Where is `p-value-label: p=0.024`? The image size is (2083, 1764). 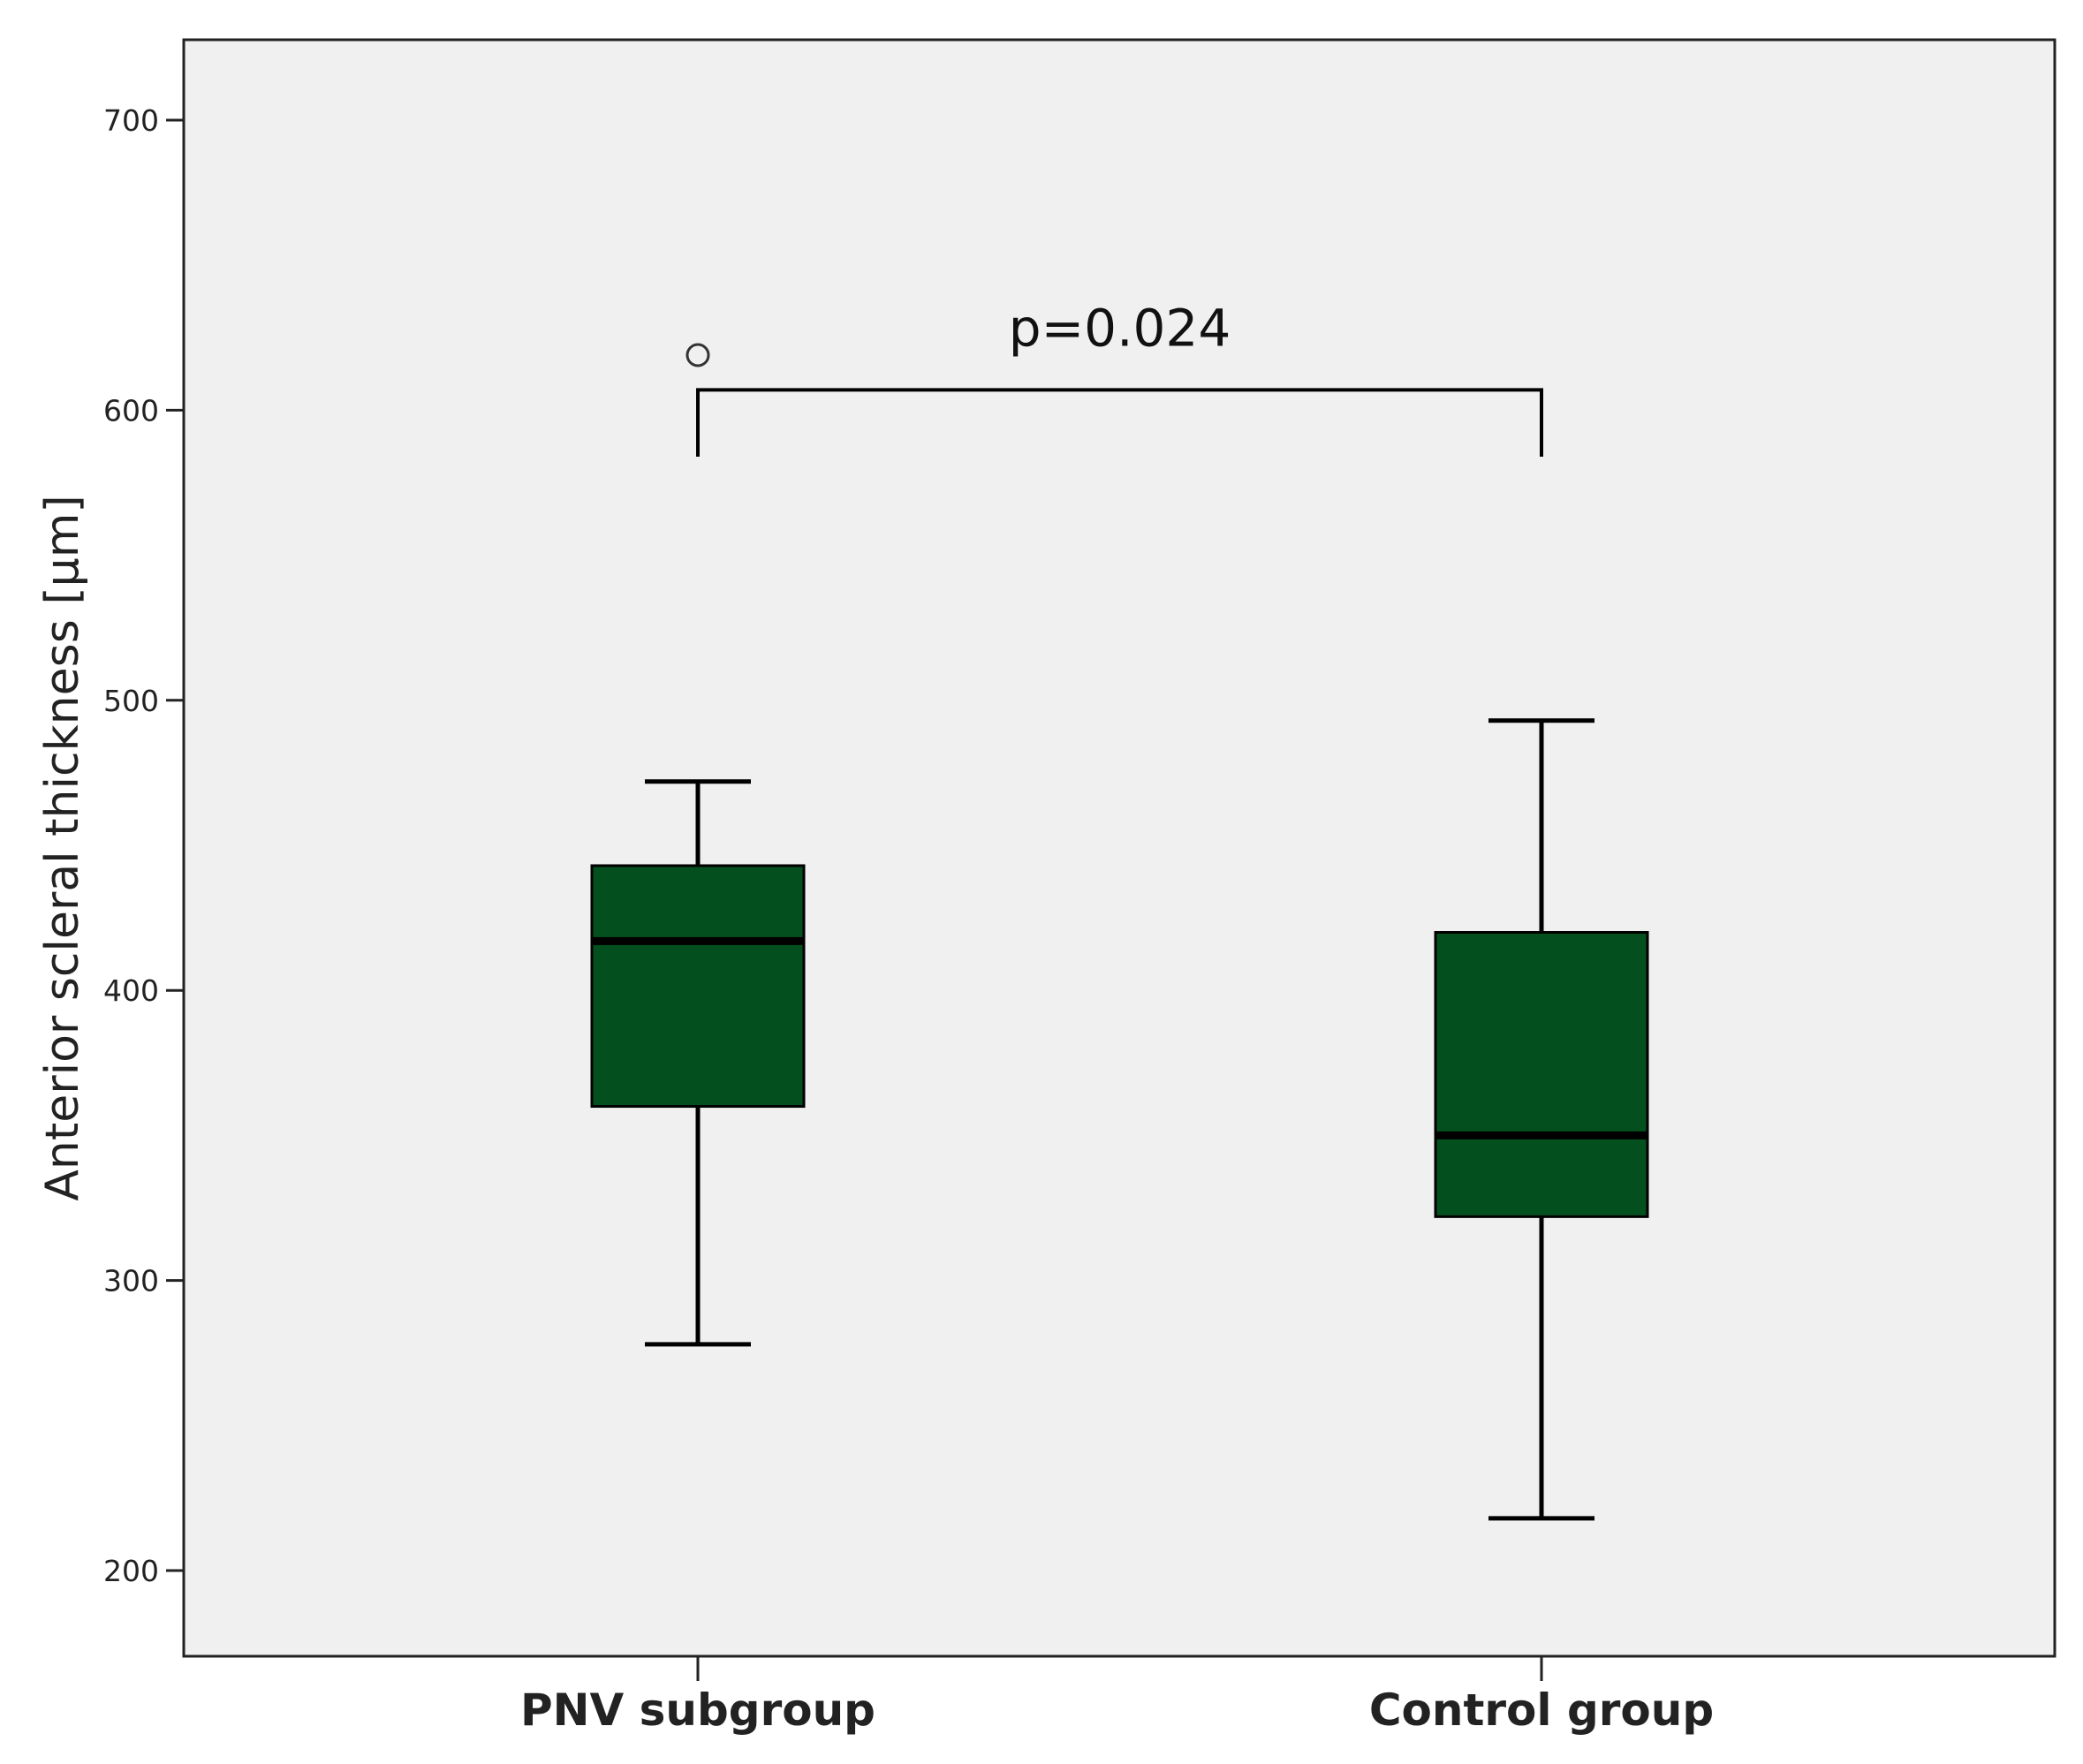 p-value-label: p=0.024 is located at coordinates (1120, 328).